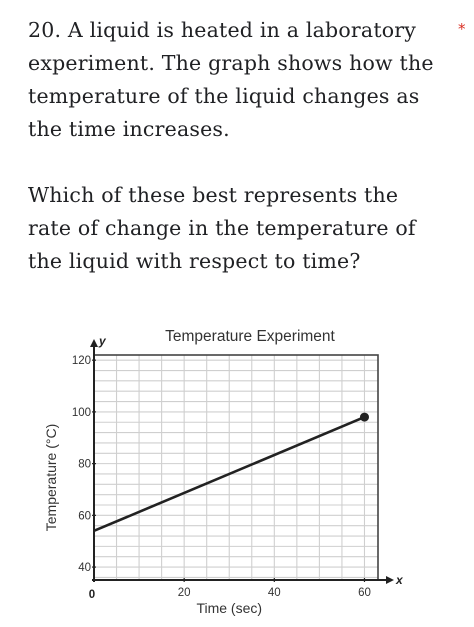 The height and width of the screenshot is (627, 474). I want to click on data-point-end, so click(364, 417).